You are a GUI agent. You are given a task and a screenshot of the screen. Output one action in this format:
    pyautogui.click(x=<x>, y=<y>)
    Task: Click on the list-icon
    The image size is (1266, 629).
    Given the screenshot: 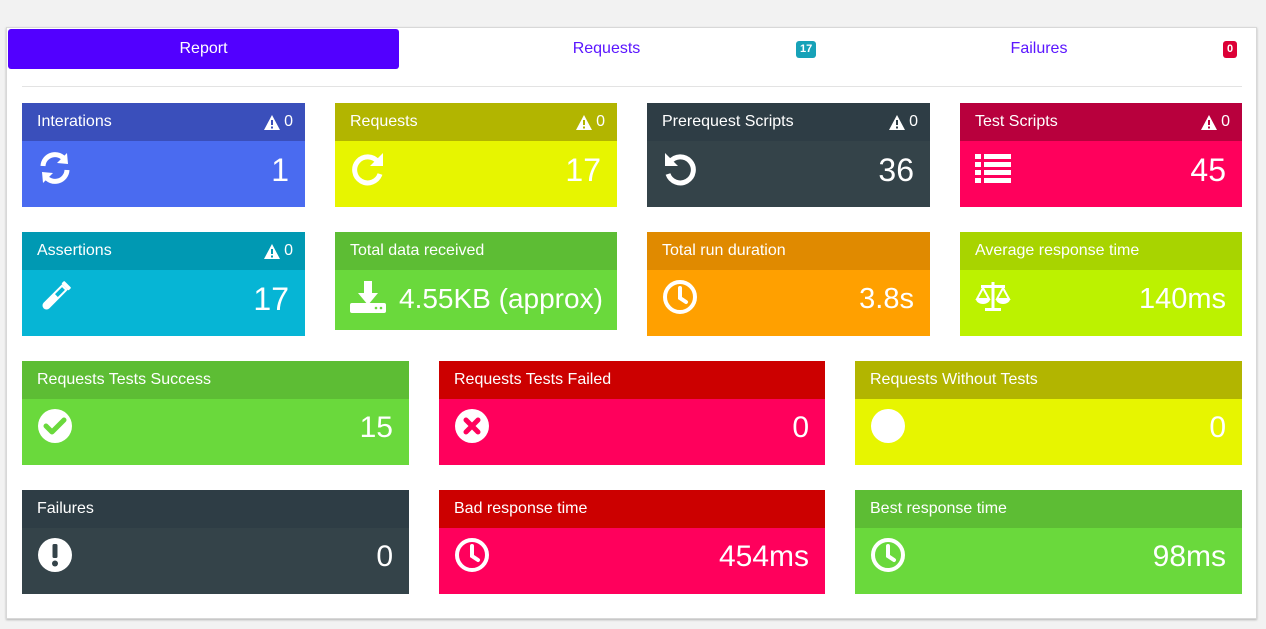 What is the action you would take?
    pyautogui.click(x=993, y=168)
    